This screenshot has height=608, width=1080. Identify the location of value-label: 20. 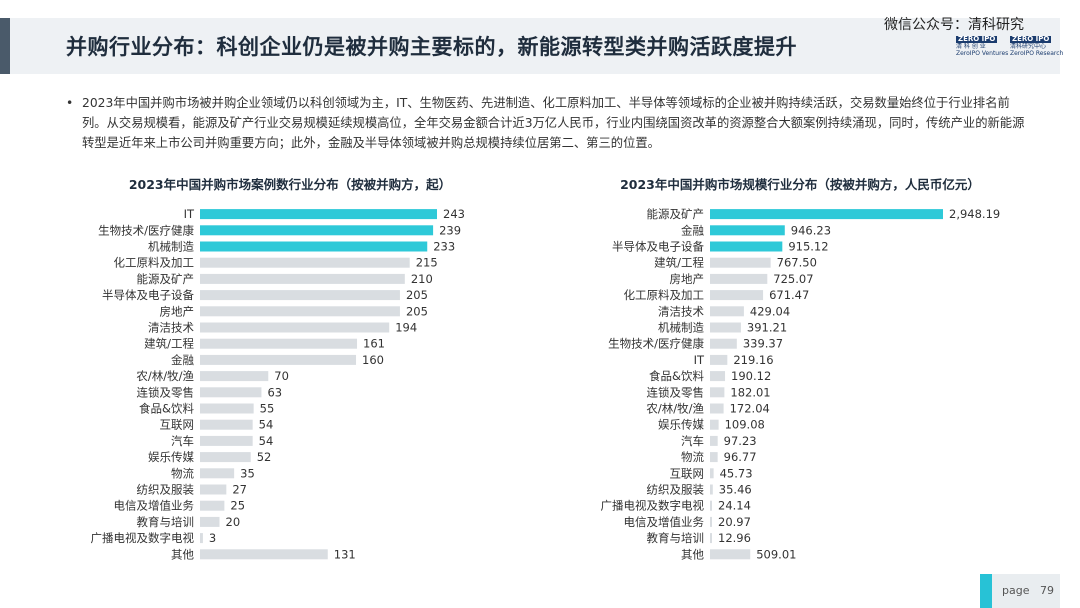
(233, 522).